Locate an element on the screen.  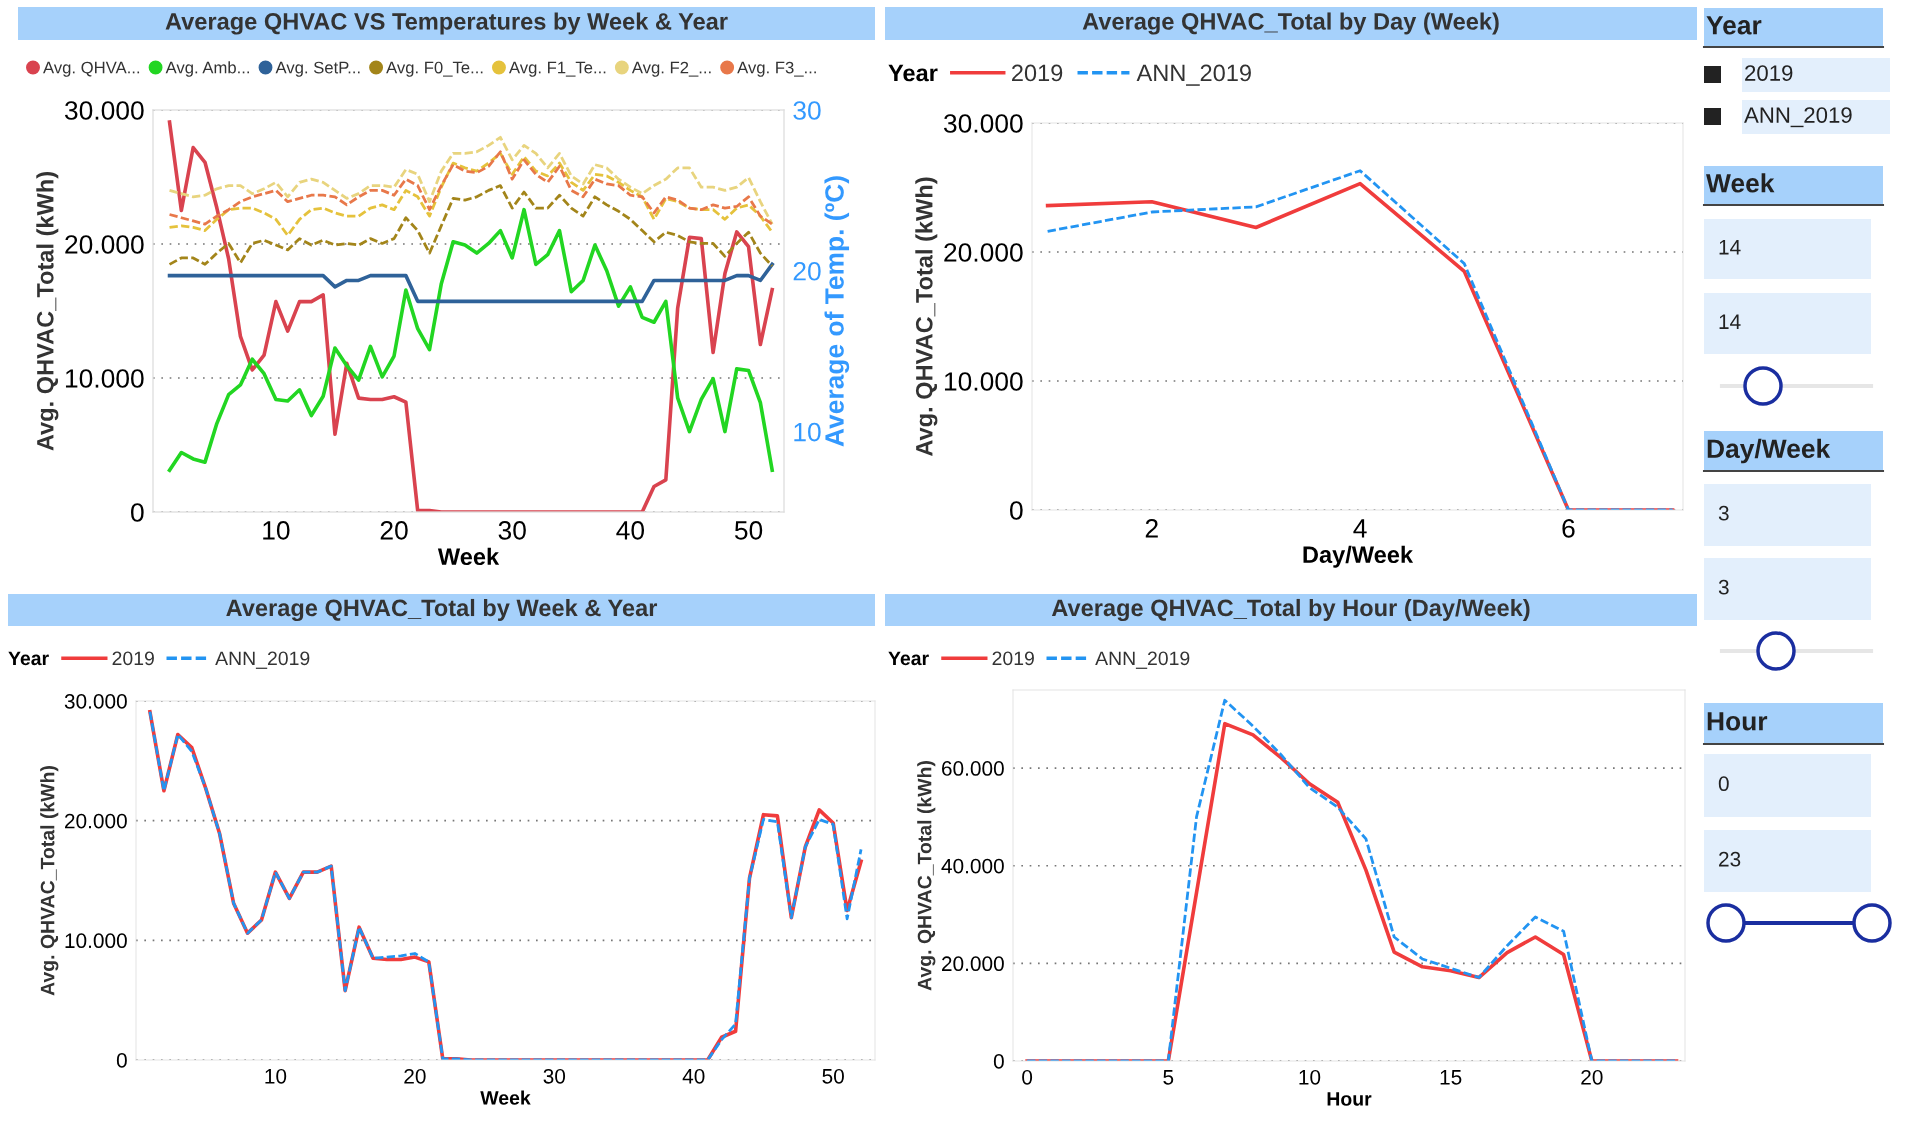
text: 23 is located at coordinates (1730, 859).